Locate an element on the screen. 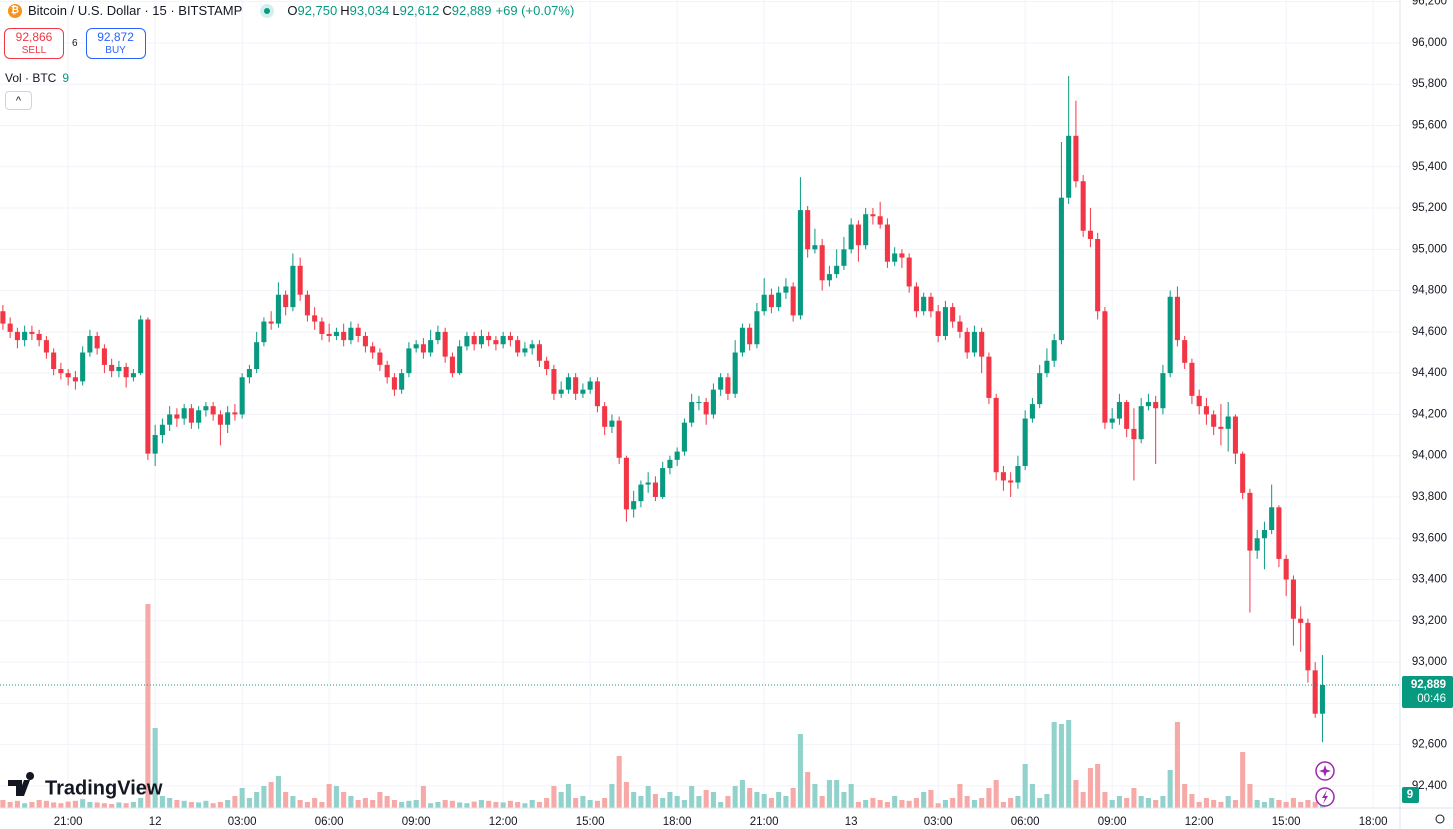 Image resolution: width=1453 pixels, height=829 pixels. volume-legend-label: Vol · BTC is located at coordinates (31, 78).